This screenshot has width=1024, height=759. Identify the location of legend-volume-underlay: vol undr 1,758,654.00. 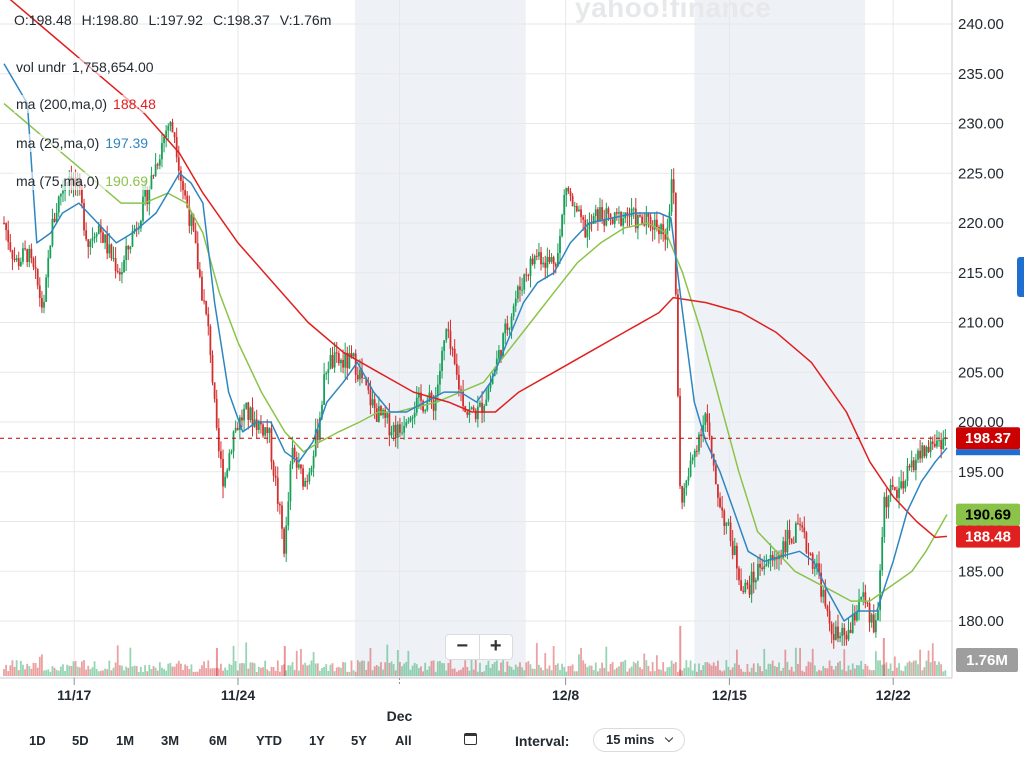
(85, 67).